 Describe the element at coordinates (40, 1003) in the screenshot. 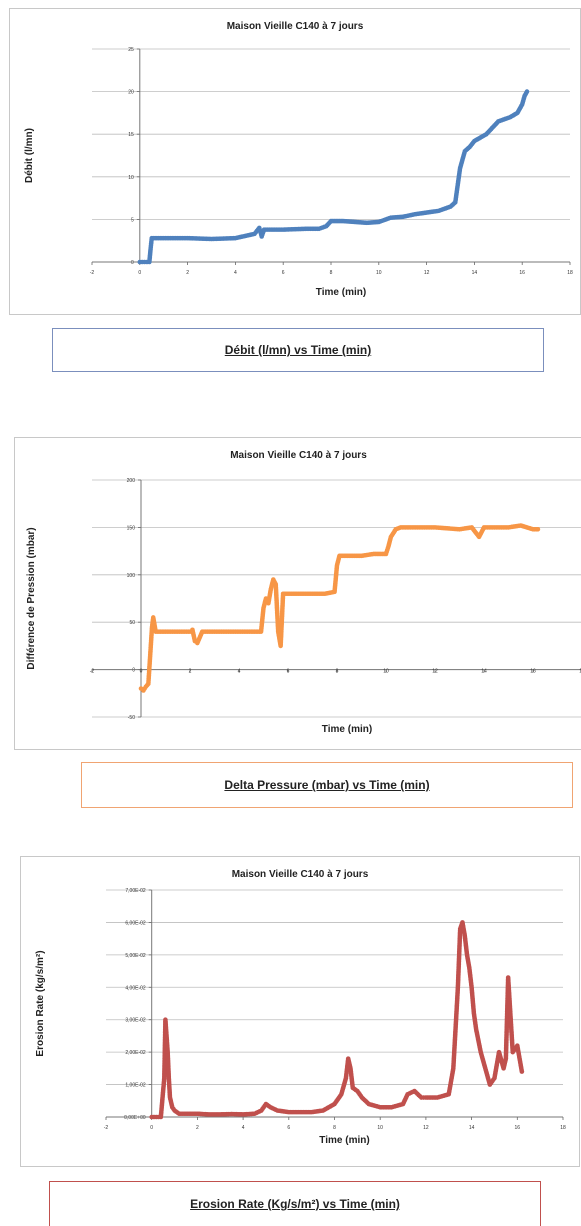

I see `y-axis-label: Erosion Rate (kg/s/m²)` at that location.